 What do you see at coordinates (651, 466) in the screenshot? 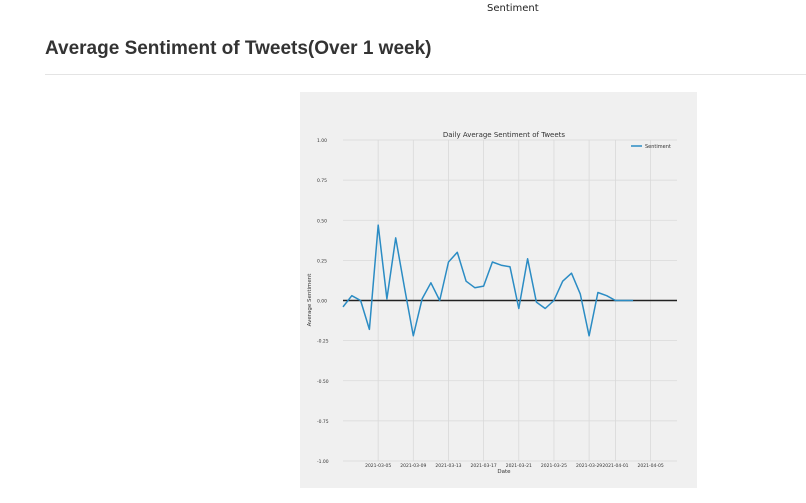
I see `x-tick-label: 2021-04-05` at bounding box center [651, 466].